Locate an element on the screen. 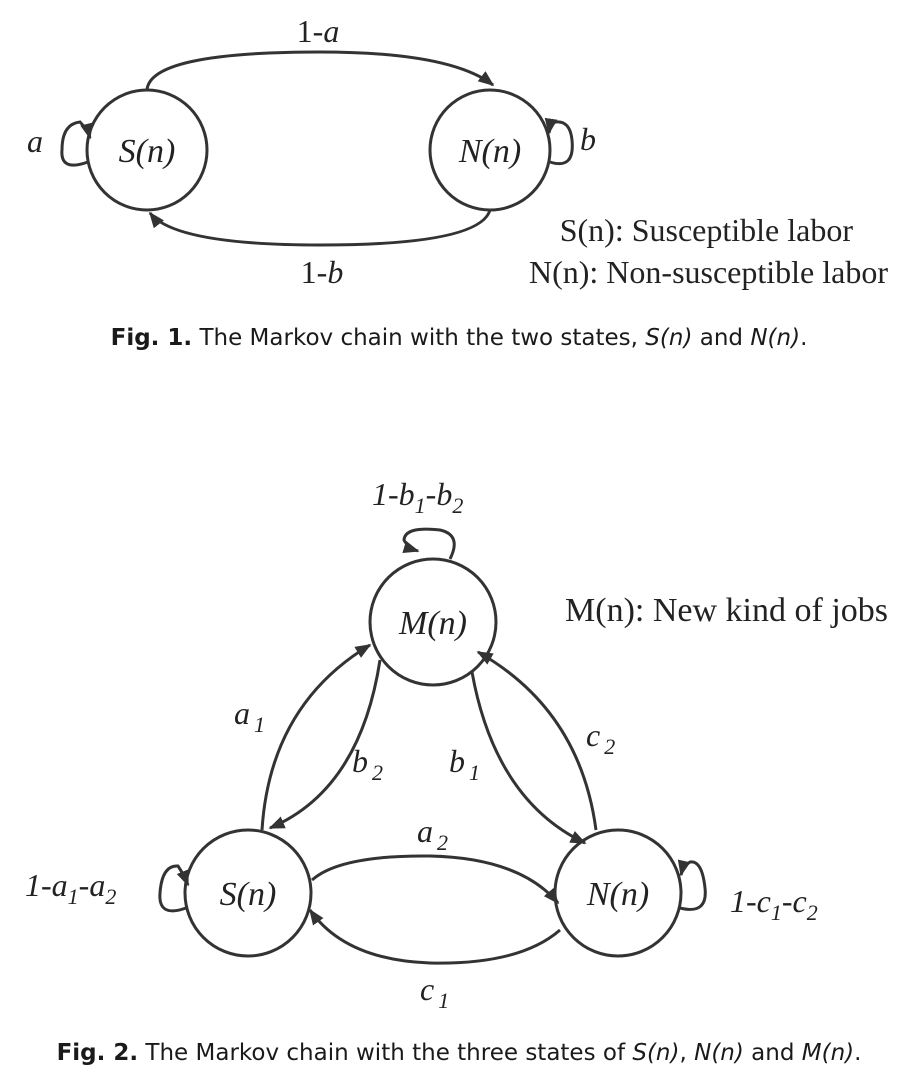  label-1-minus-a: 1-a is located at coordinates (318, 31).